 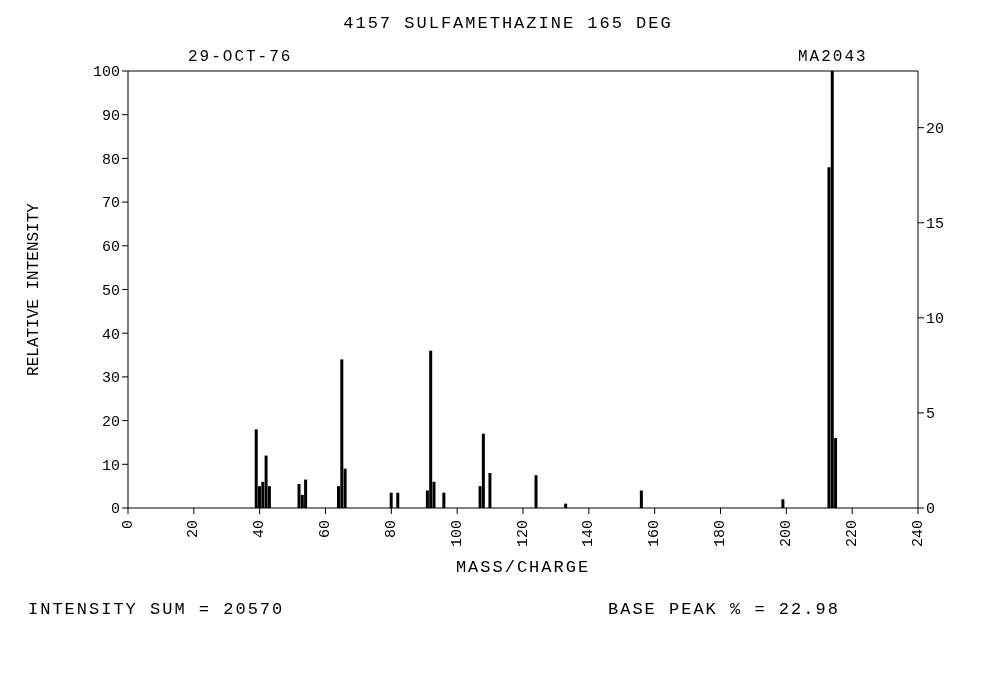 What do you see at coordinates (523, 534) in the screenshot?
I see `x-tick-label: 120` at bounding box center [523, 534].